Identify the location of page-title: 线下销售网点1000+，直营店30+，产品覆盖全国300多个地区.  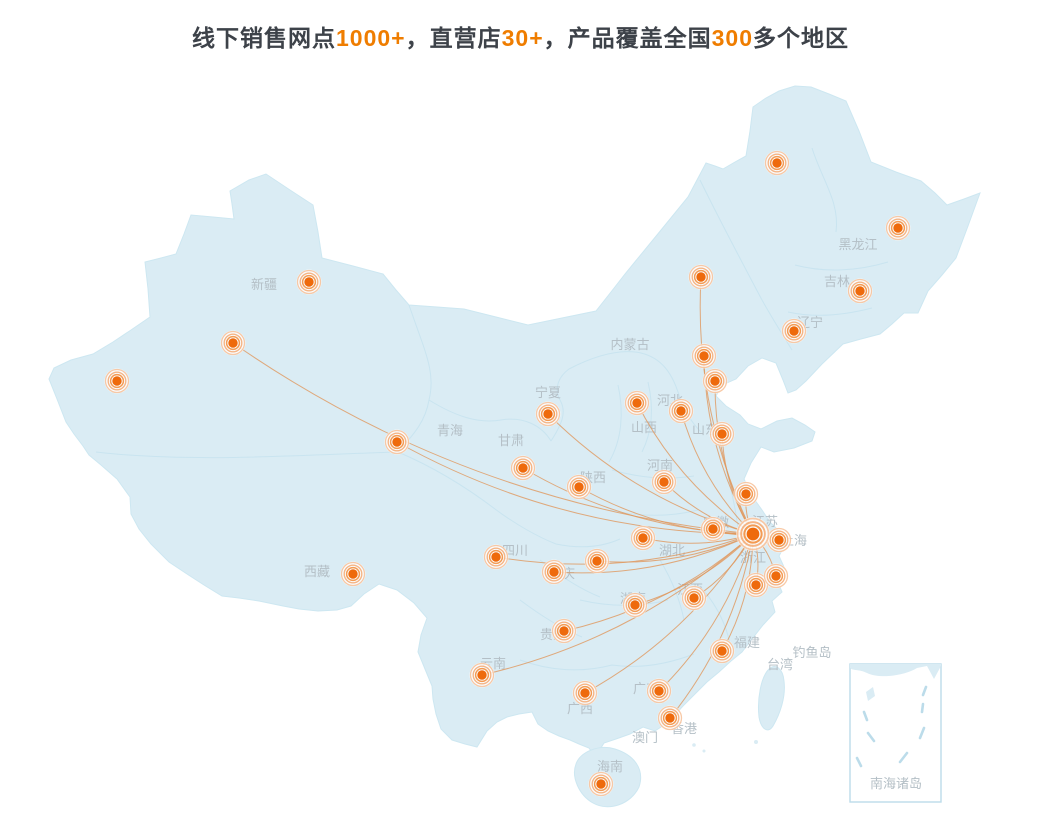
(520, 36).